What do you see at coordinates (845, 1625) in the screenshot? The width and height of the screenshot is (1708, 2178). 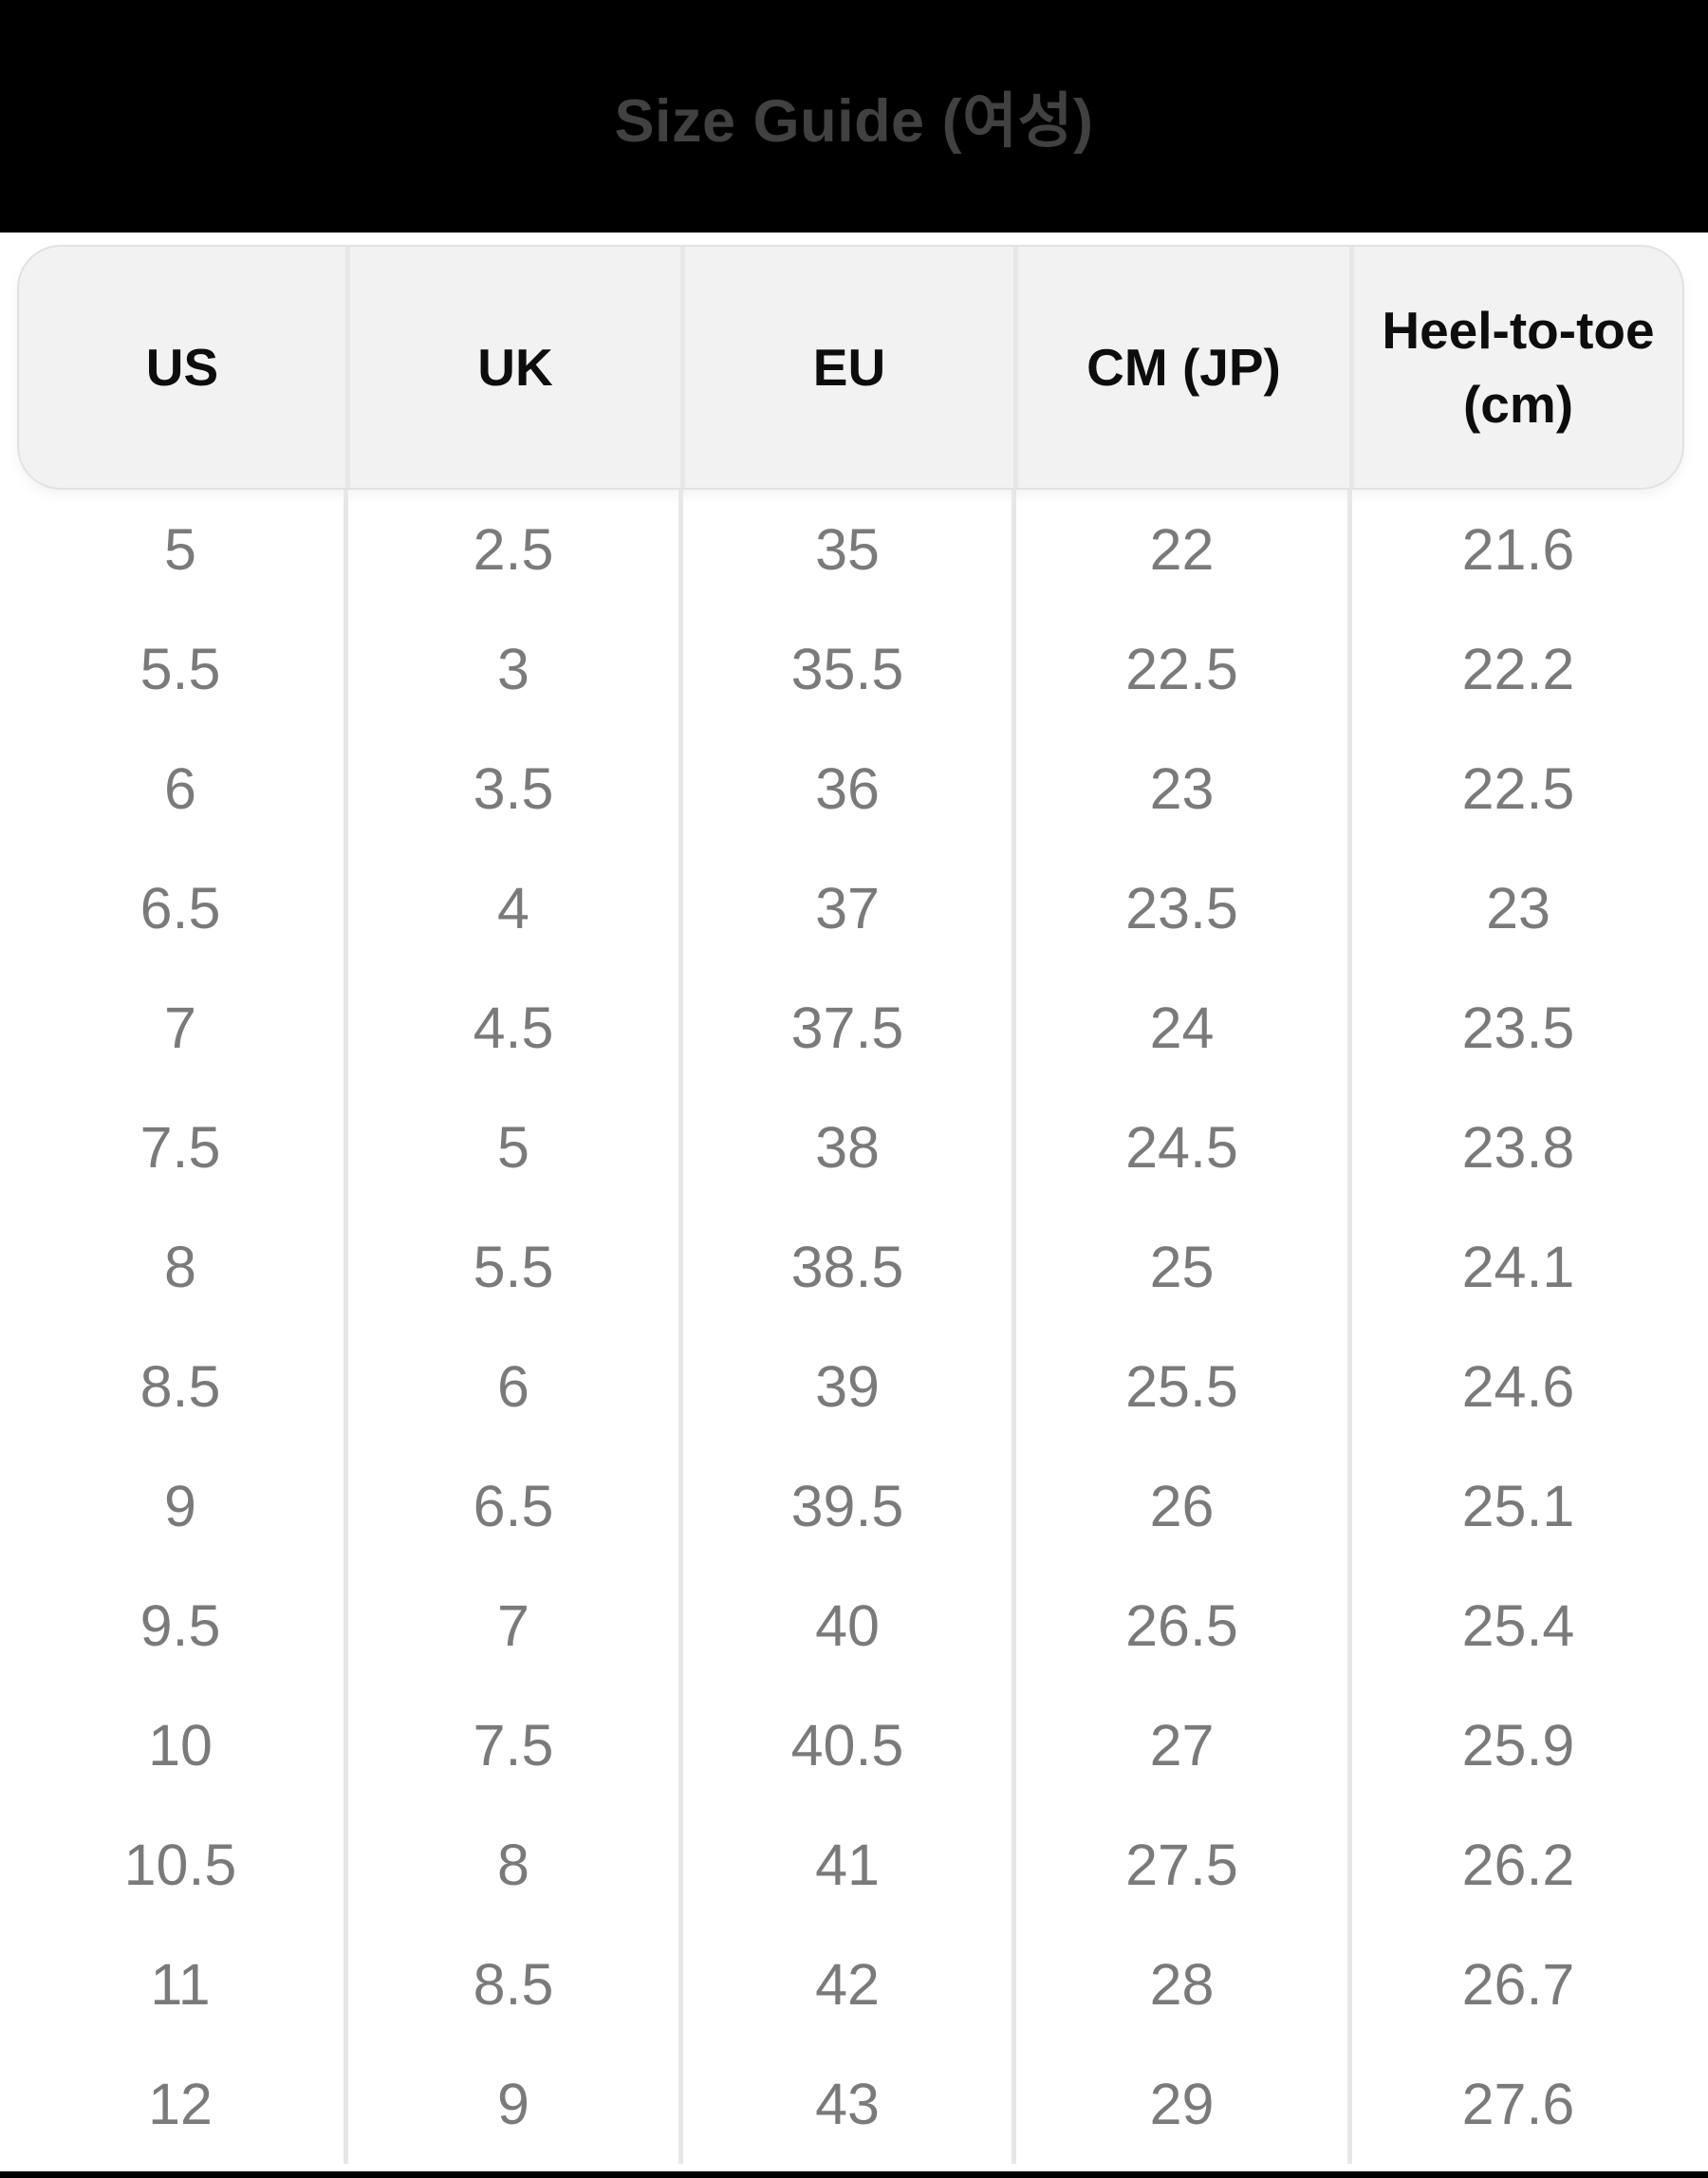 I see `table-cell: 40` at bounding box center [845, 1625].